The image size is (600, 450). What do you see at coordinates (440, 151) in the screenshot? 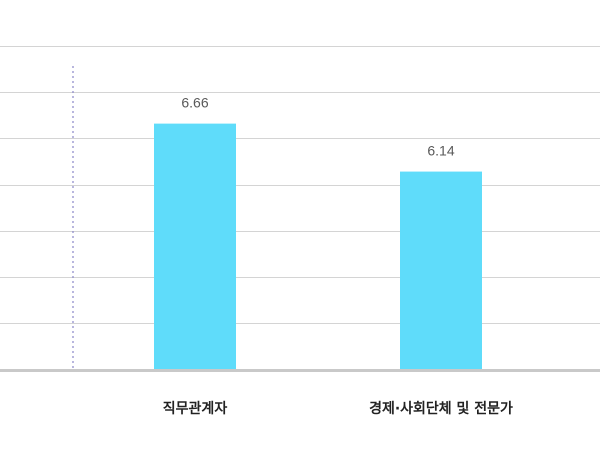
I see `data-label: 6.14` at bounding box center [440, 151].